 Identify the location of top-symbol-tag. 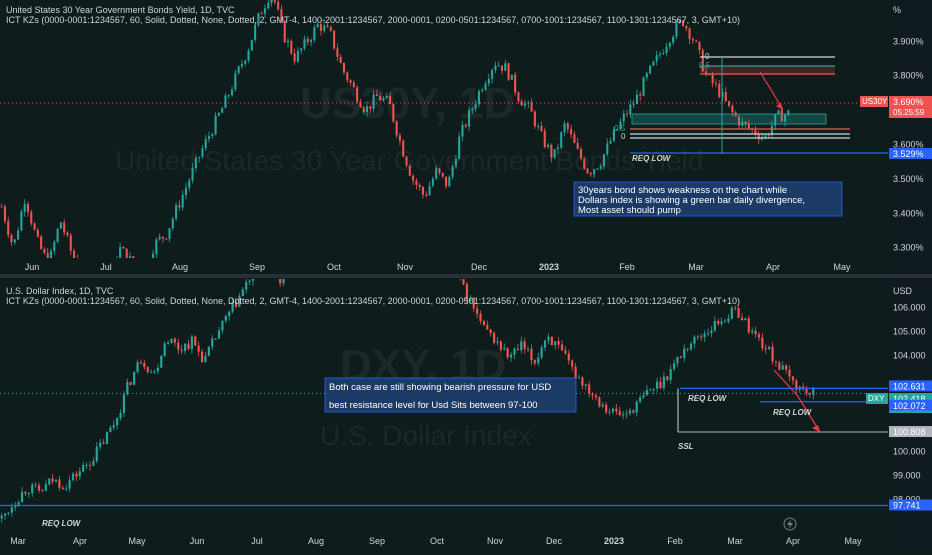
(874, 101).